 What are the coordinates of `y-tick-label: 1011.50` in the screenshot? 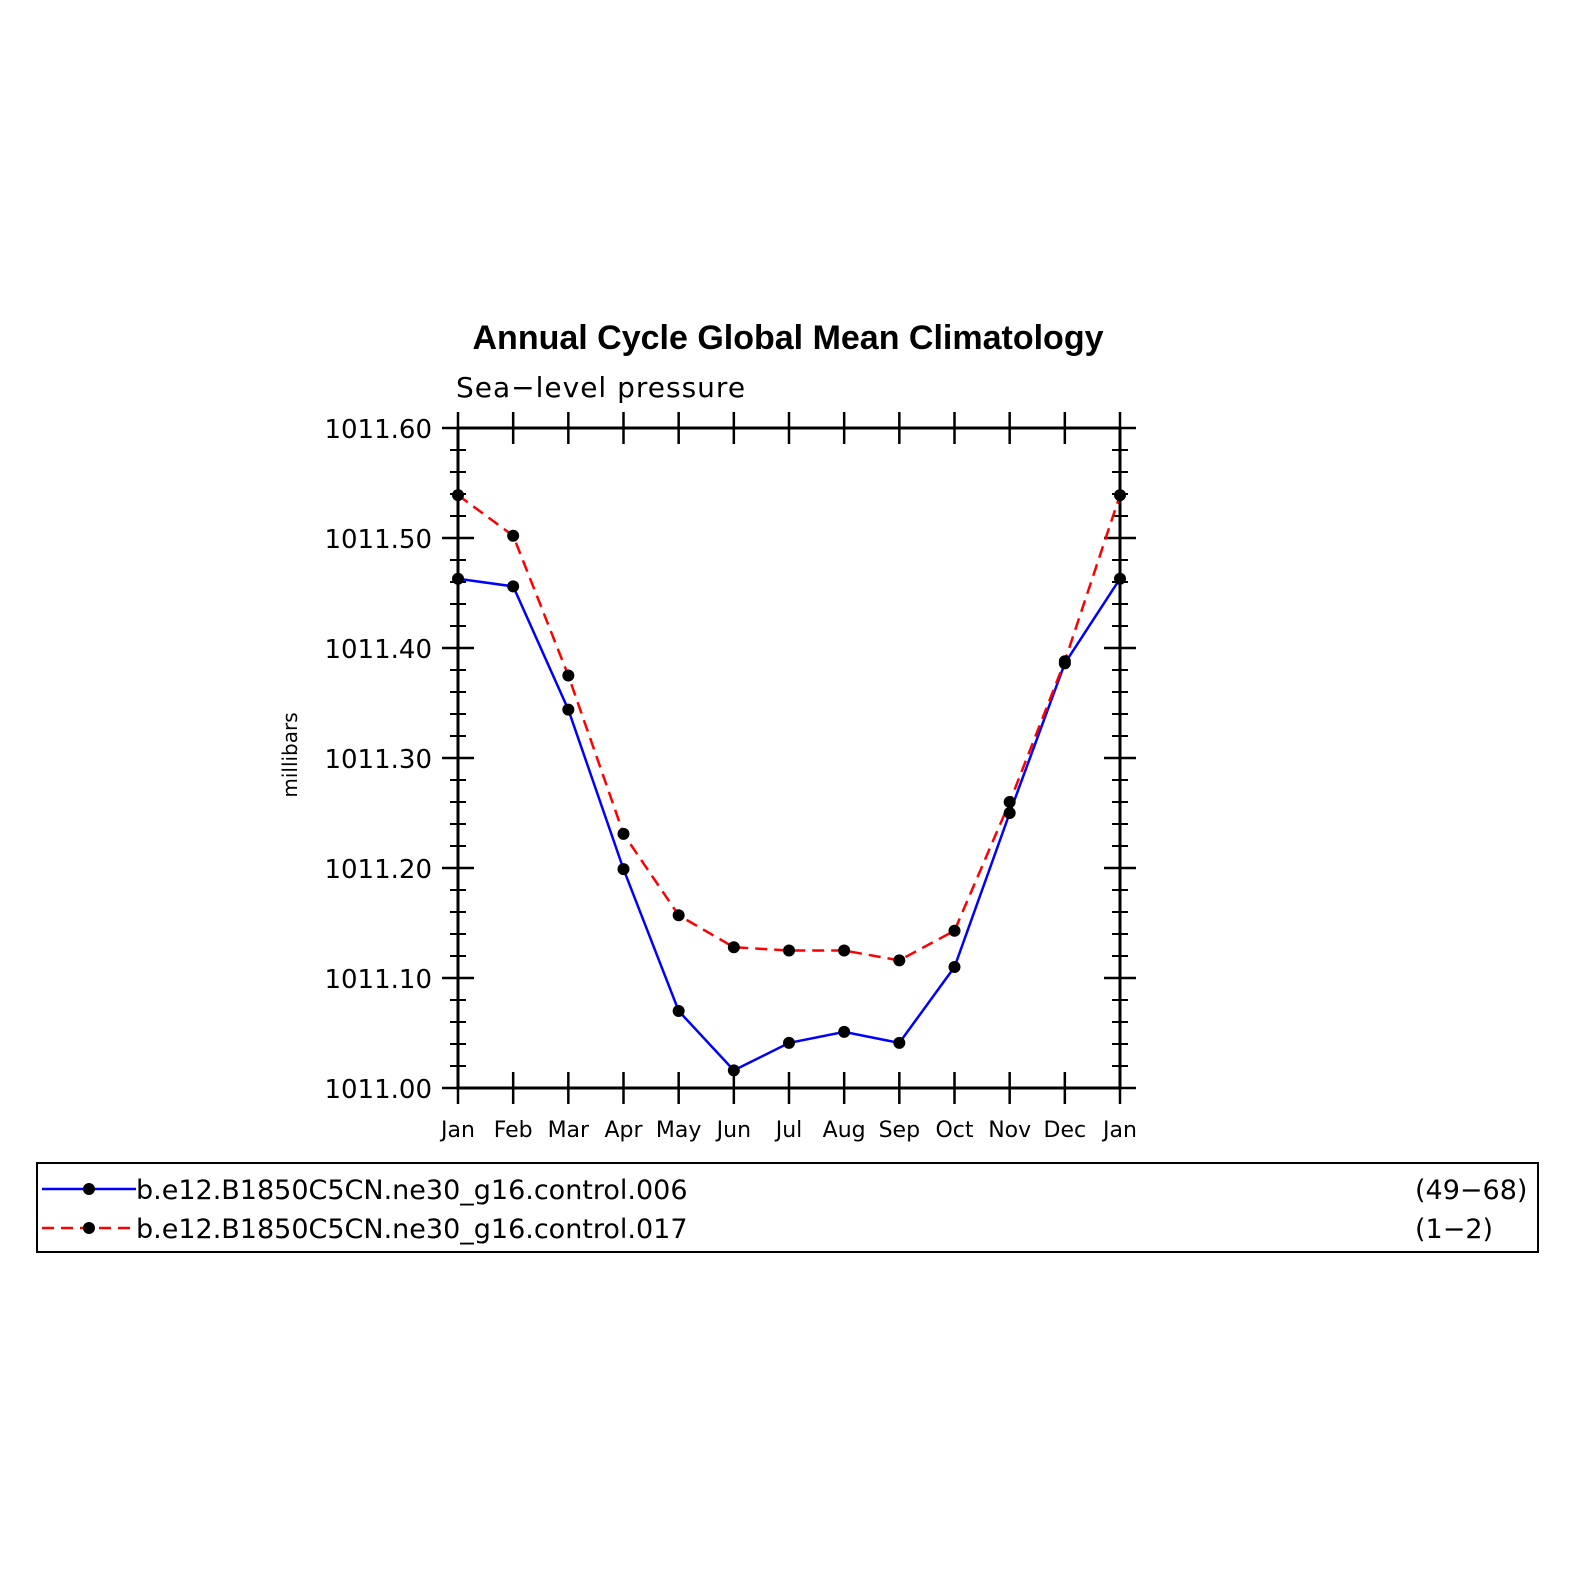 It's located at (378, 540).